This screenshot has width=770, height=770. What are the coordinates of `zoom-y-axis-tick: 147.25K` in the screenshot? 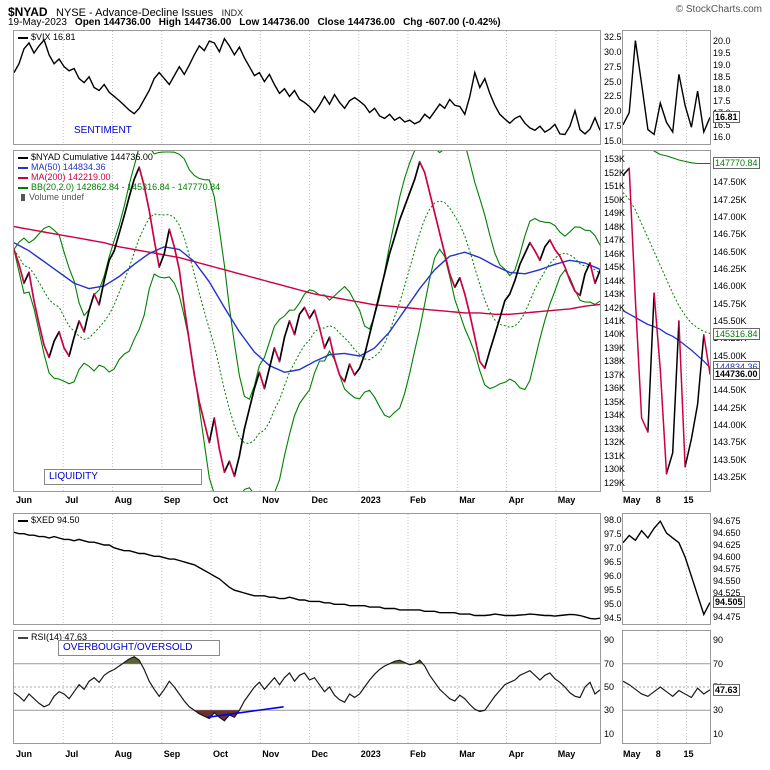 It's located at (730, 199).